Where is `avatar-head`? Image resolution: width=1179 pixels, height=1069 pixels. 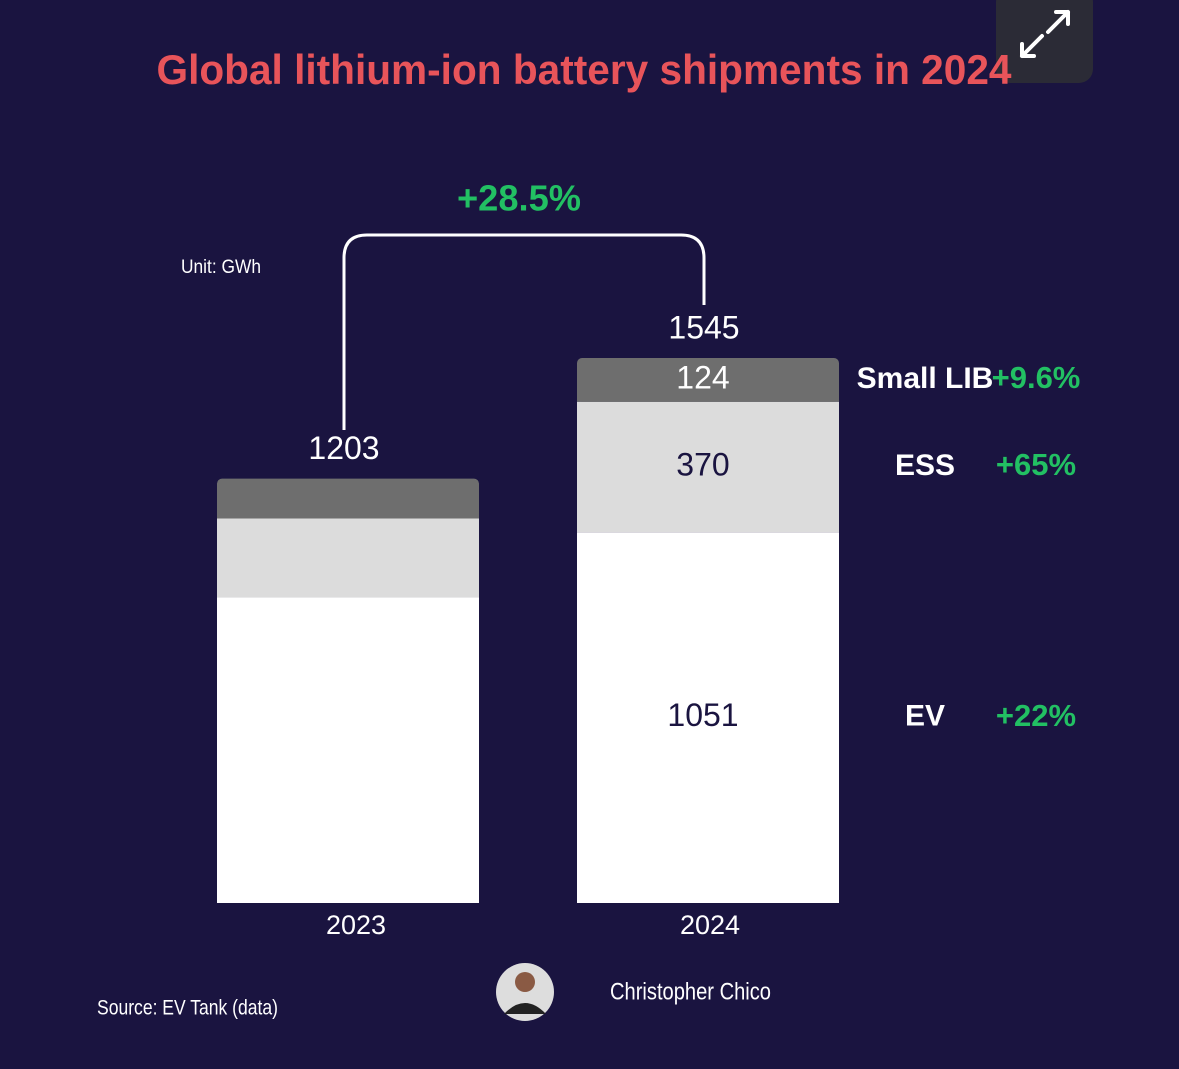
avatar-head is located at coordinates (525, 982).